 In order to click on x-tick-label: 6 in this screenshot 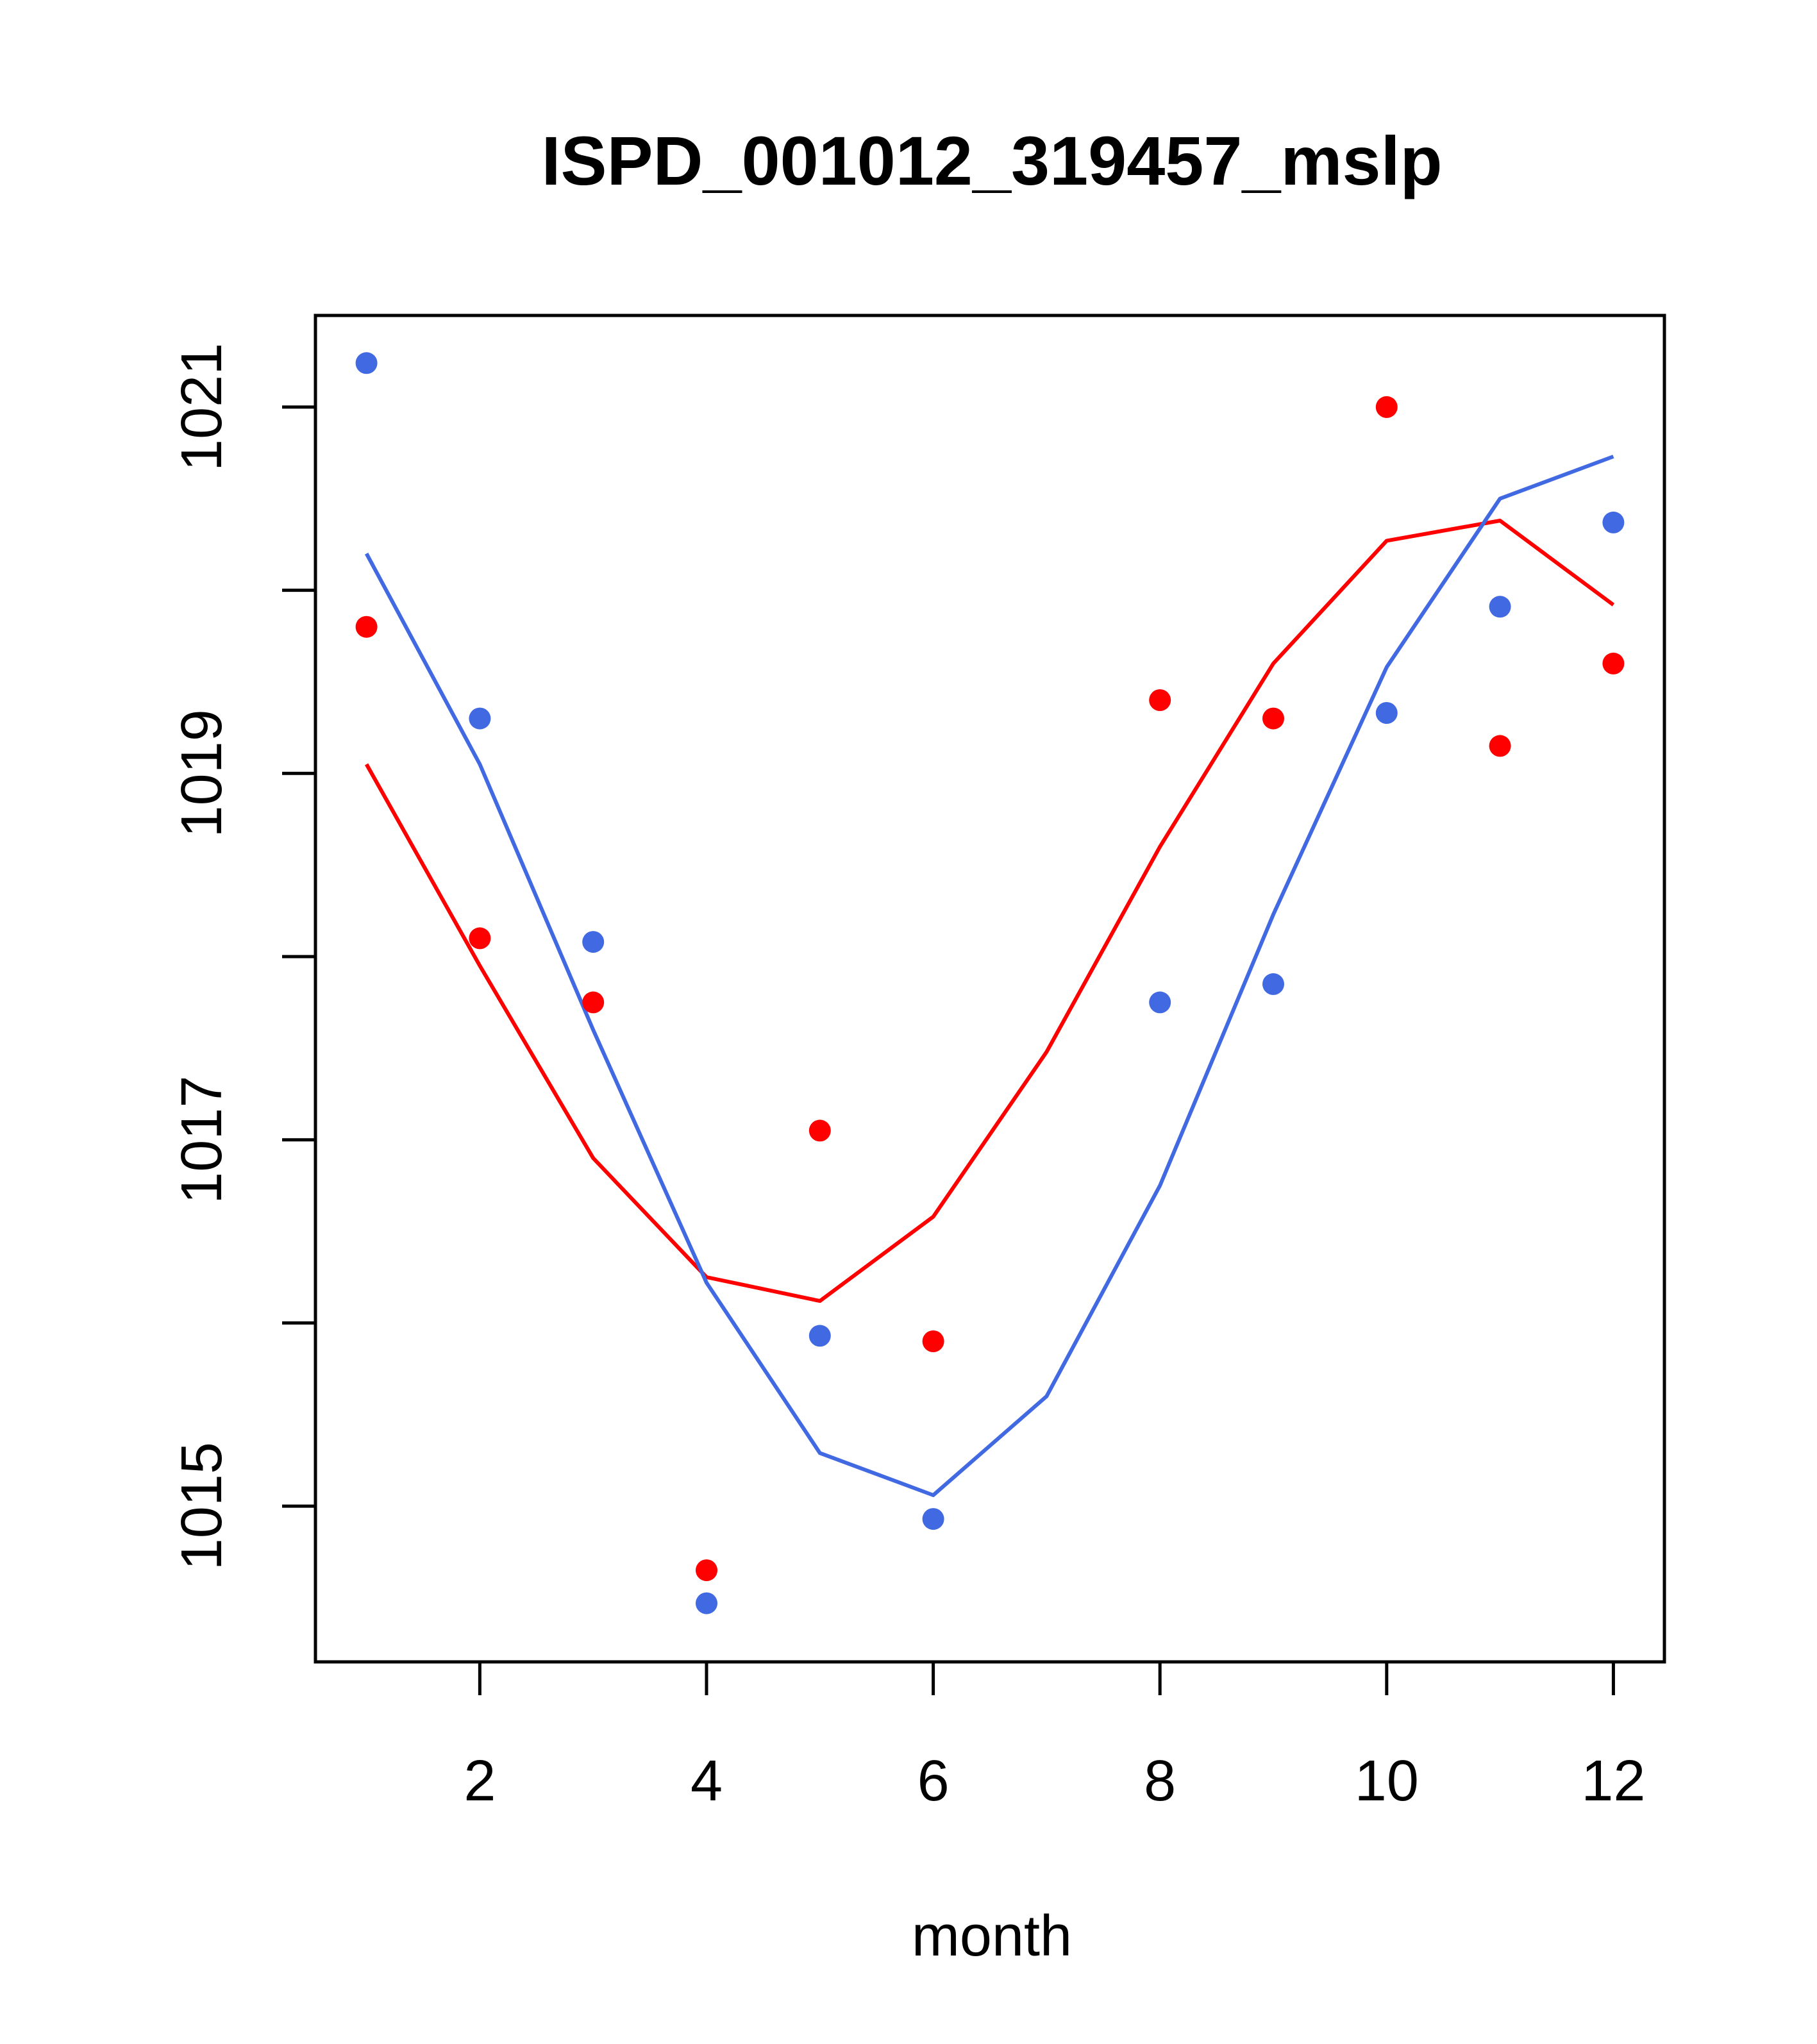, I will do `click(933, 1781)`.